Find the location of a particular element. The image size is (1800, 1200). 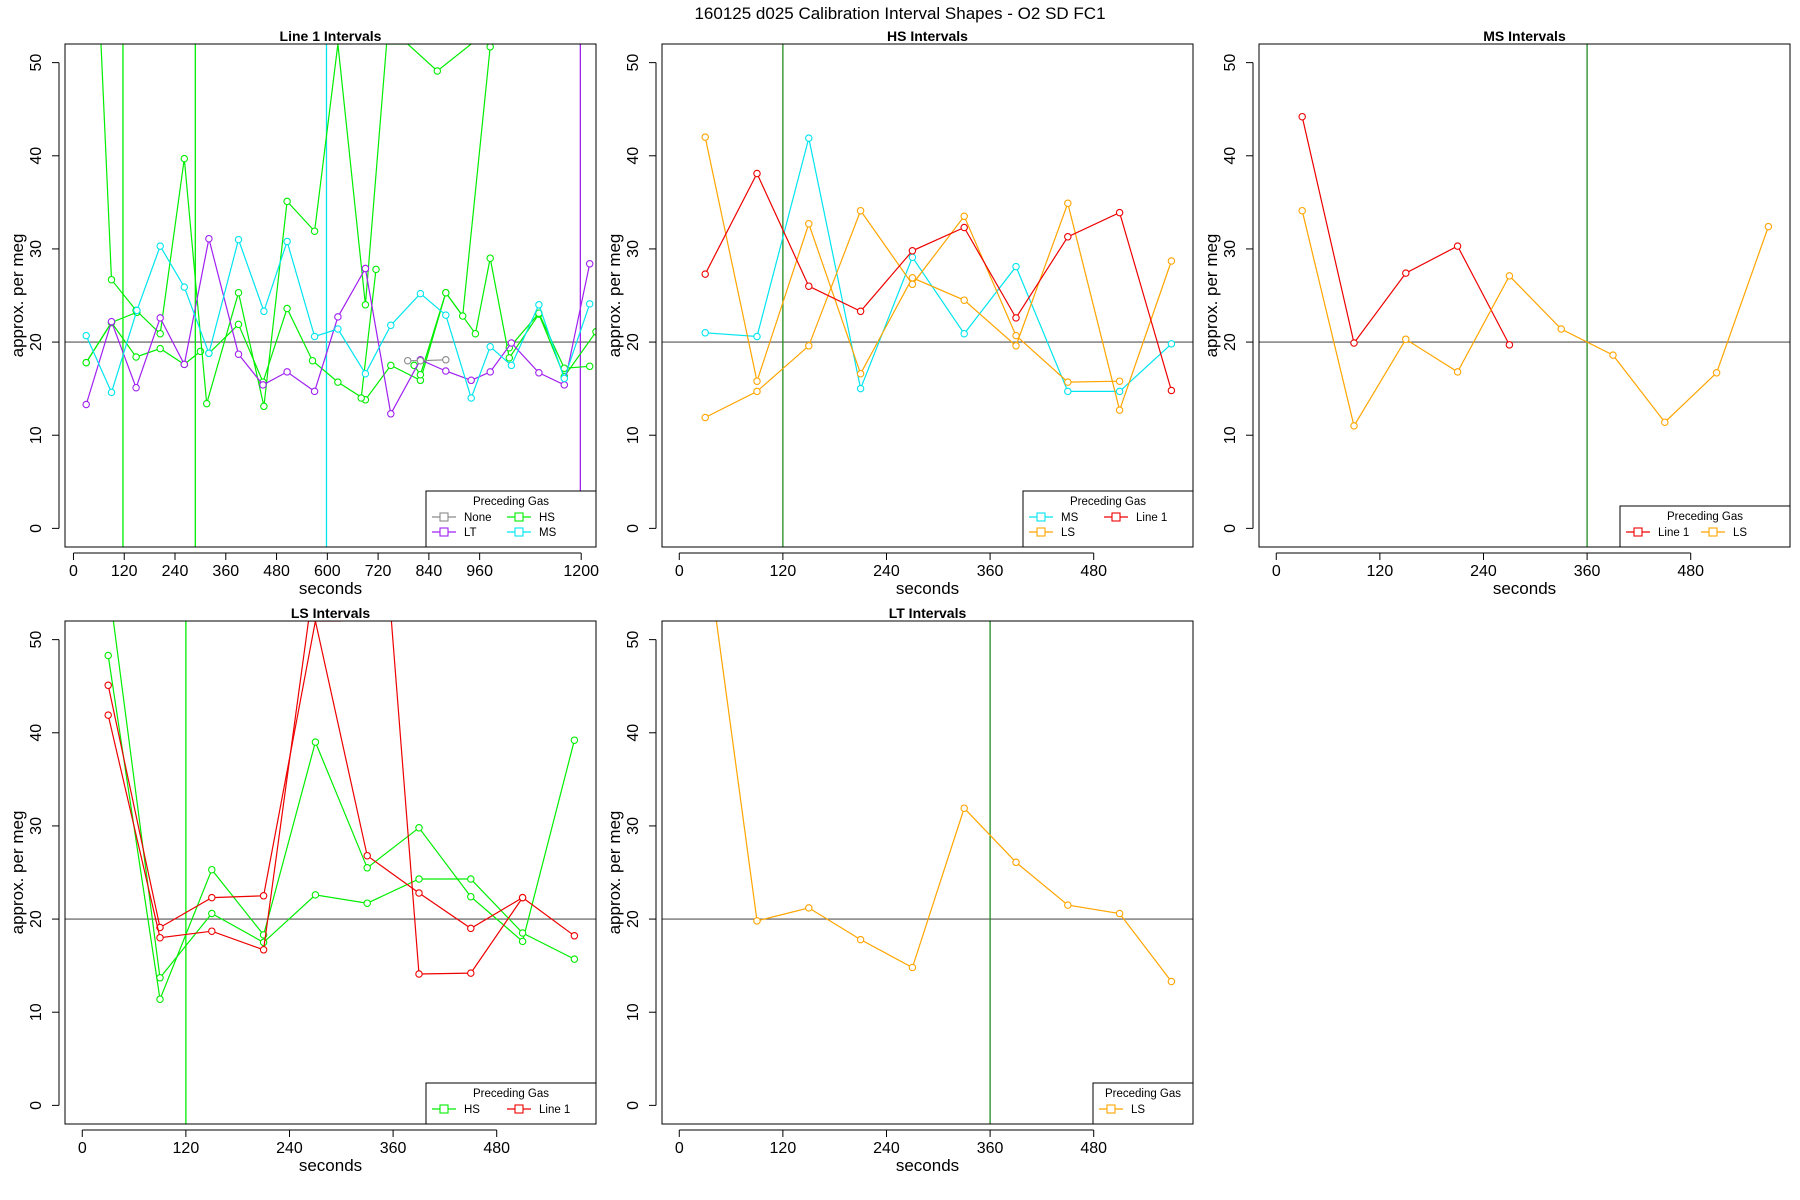

legend-entry: LS is located at coordinates (1138, 1110).